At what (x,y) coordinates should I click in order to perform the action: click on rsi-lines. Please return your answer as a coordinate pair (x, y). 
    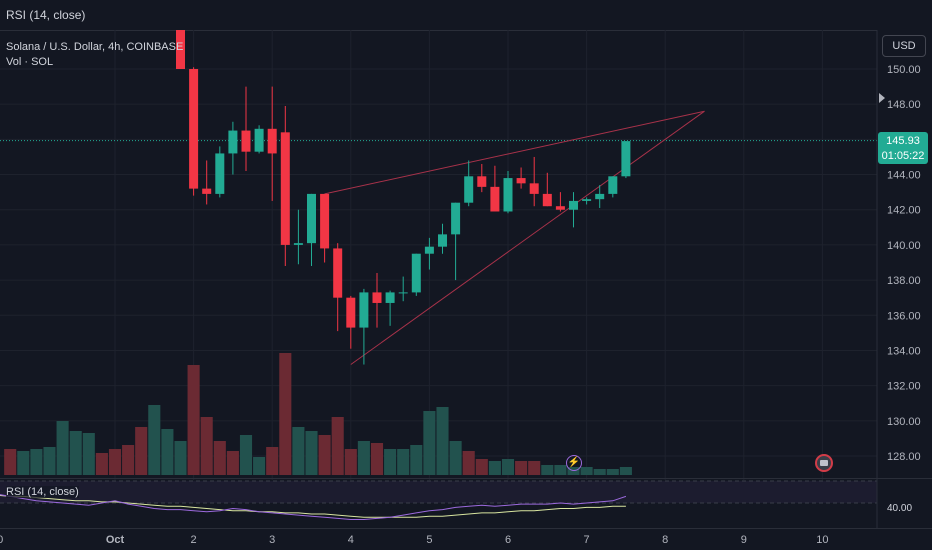
    Looking at the image, I should click on (466, 503).